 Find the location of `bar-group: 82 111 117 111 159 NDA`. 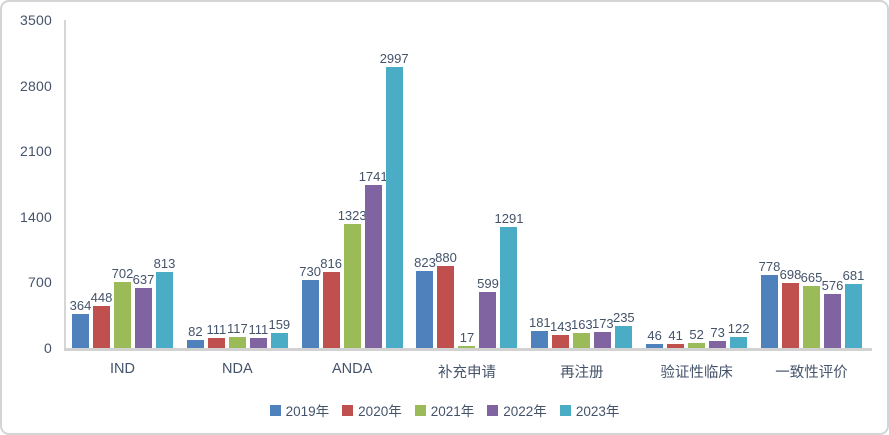

bar-group: 82 111 117 111 159 NDA is located at coordinates (238, 198).